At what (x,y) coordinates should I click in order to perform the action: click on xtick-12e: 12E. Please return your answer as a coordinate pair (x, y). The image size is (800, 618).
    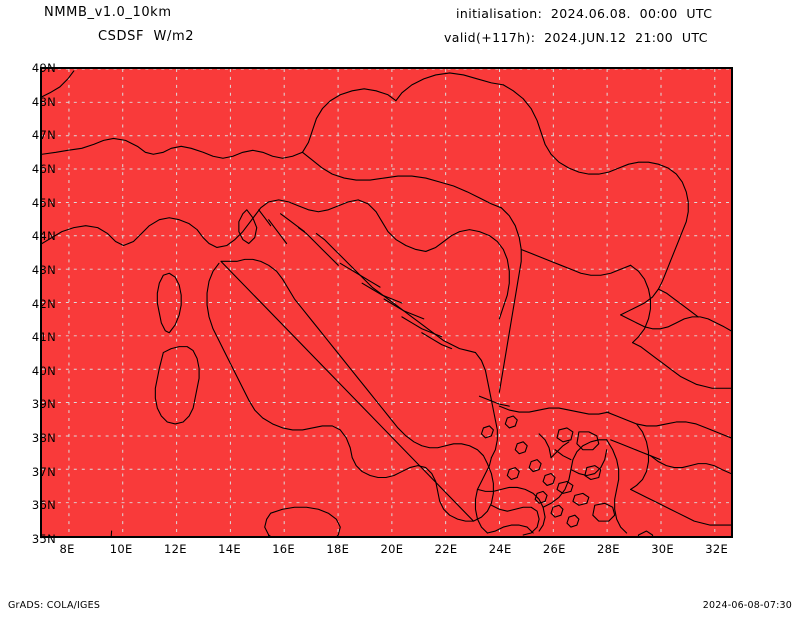
    Looking at the image, I should click on (175, 549).